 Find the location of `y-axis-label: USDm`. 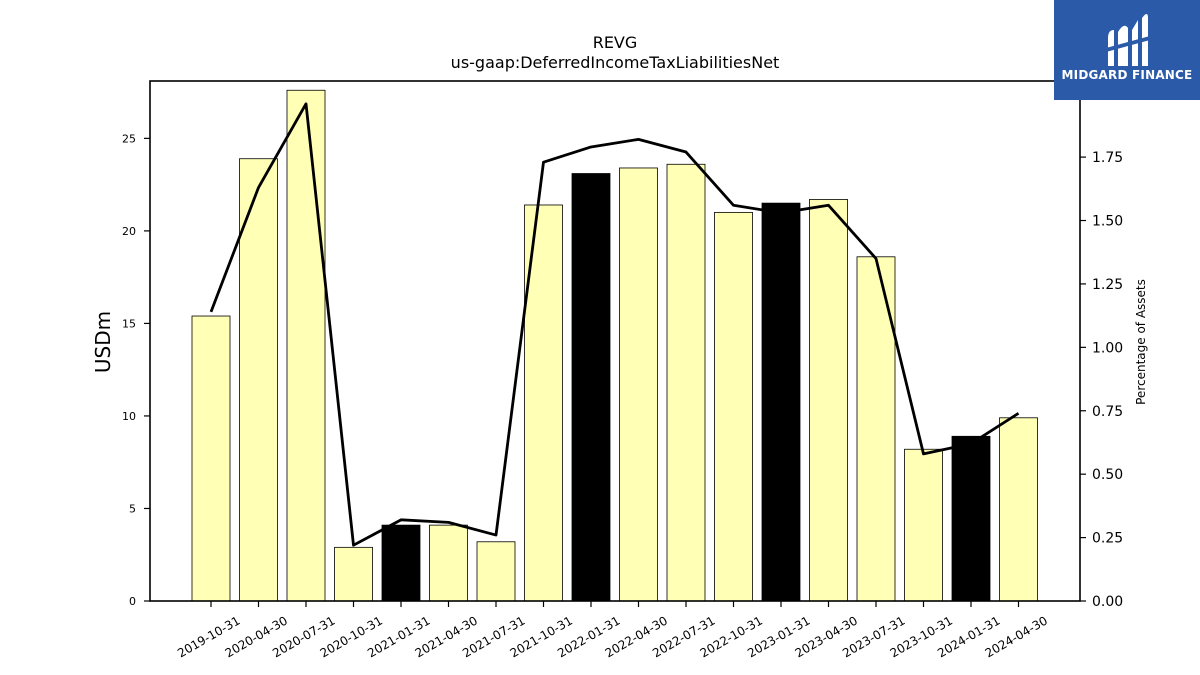

y-axis-label: USDm is located at coordinates (103, 342).